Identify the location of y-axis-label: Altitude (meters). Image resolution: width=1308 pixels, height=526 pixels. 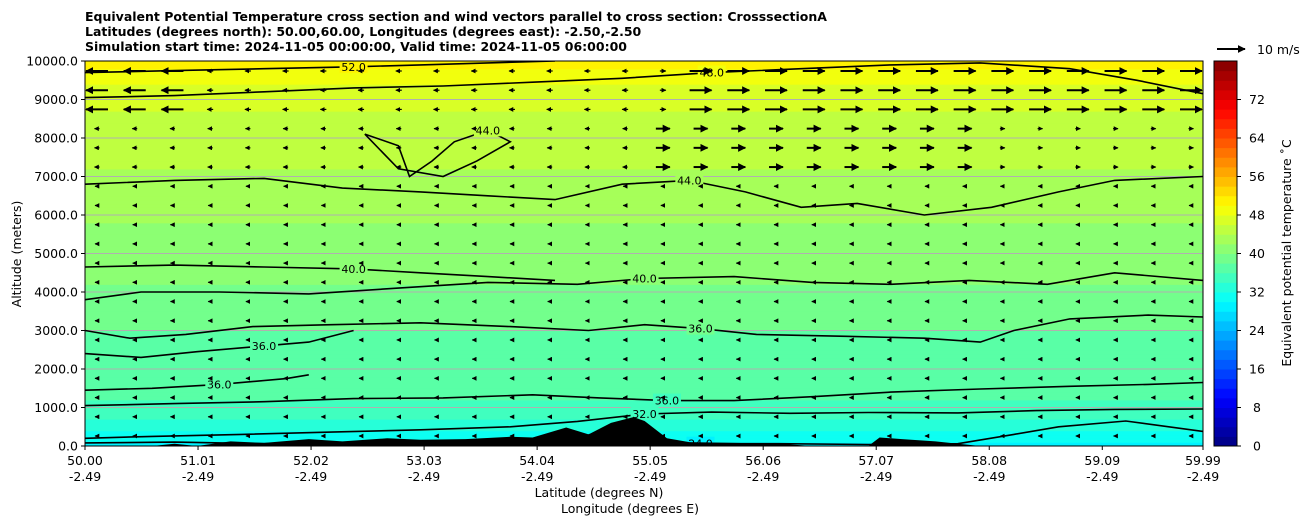
(16, 254).